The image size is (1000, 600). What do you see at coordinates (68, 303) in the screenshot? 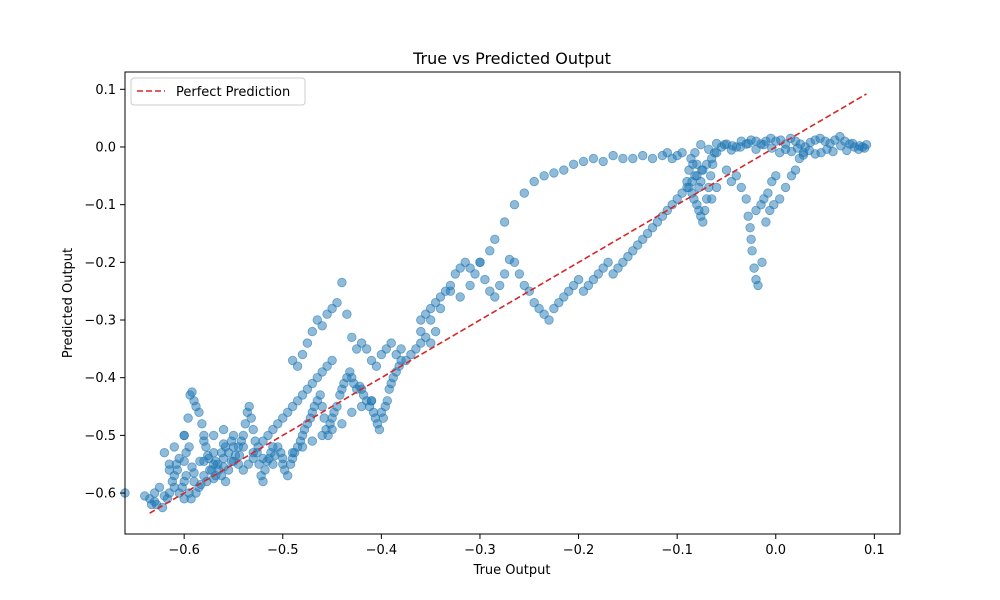
I see `y-axis-label: Predicted Output` at bounding box center [68, 303].